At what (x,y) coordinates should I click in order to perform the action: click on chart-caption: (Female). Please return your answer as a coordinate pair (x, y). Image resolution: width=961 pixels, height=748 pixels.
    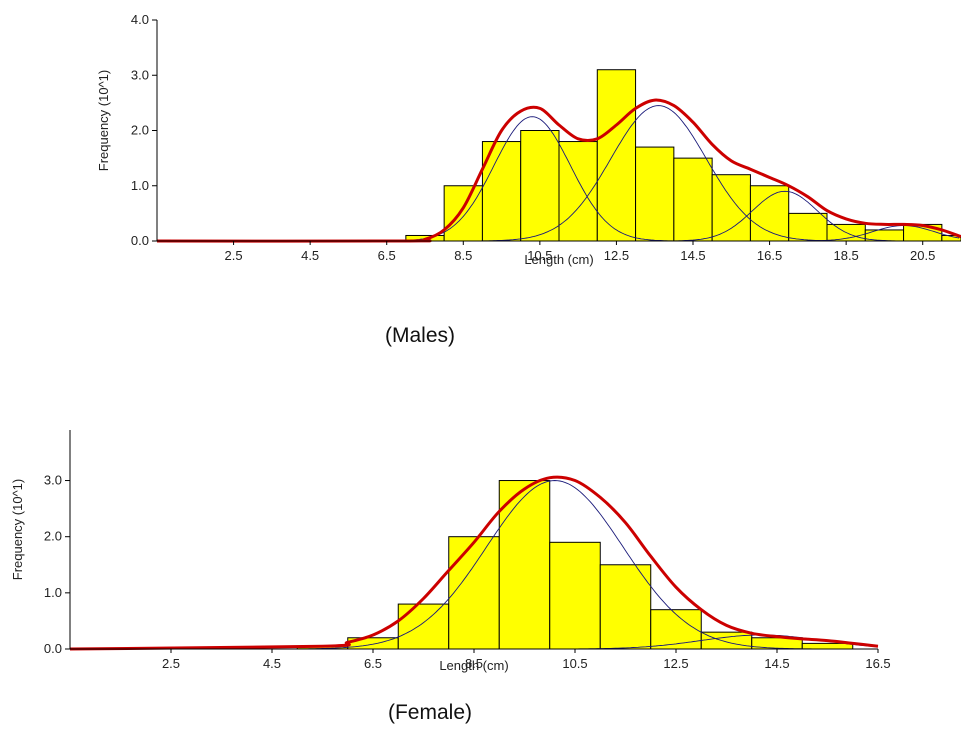
    Looking at the image, I should click on (430, 712).